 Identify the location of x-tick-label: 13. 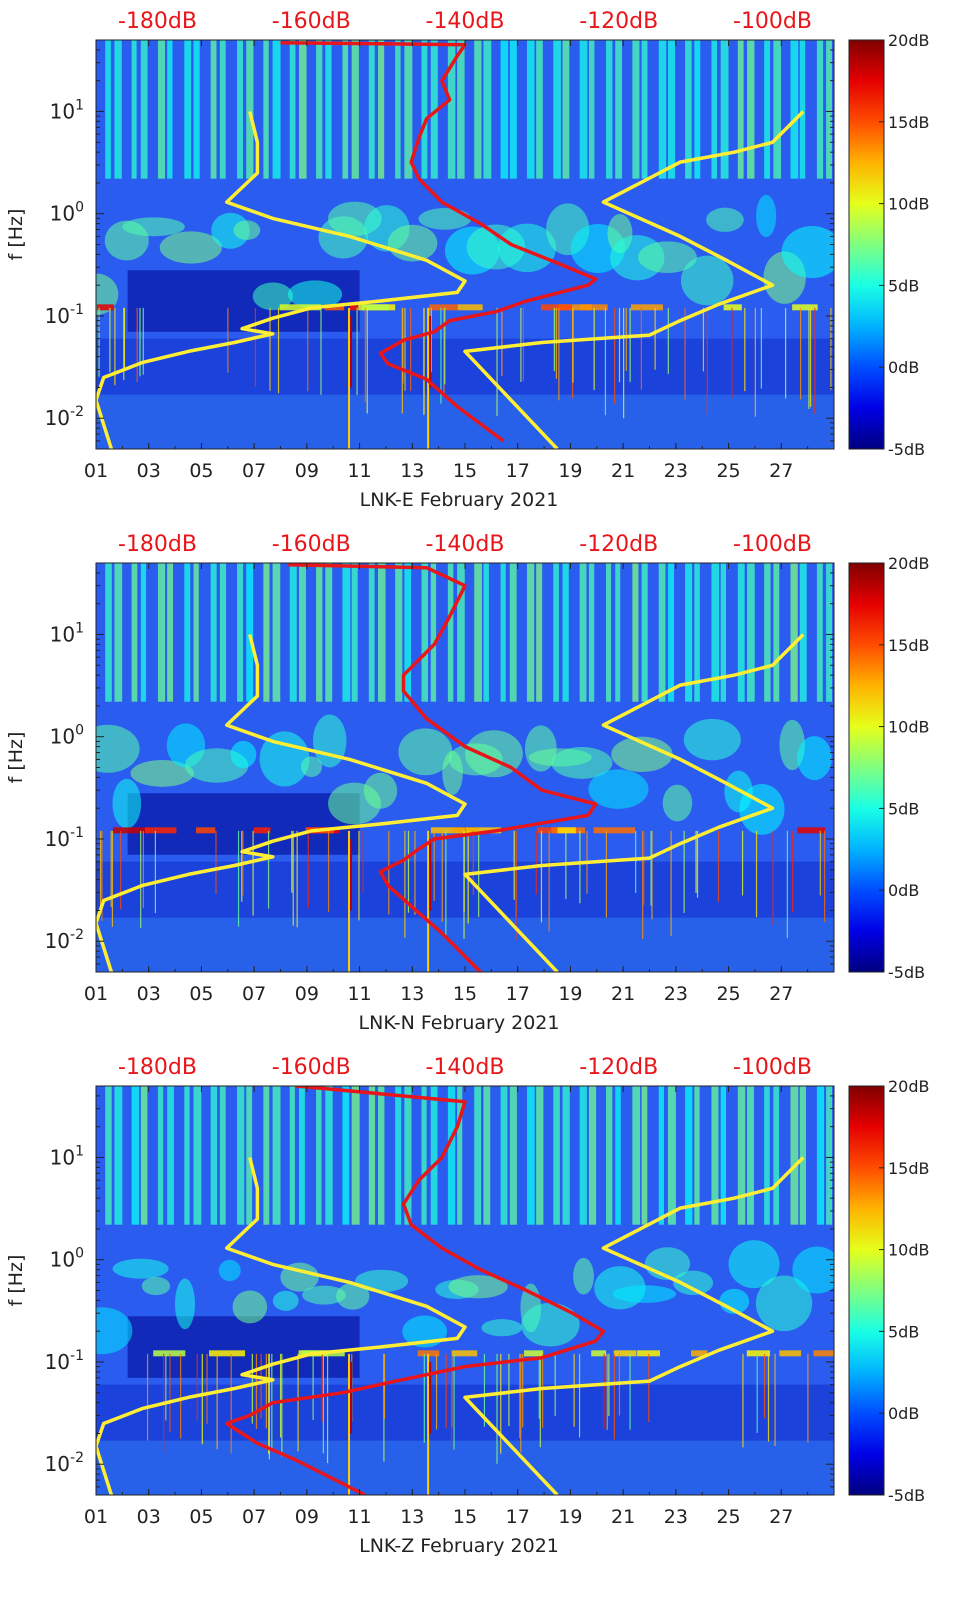
(412, 1517).